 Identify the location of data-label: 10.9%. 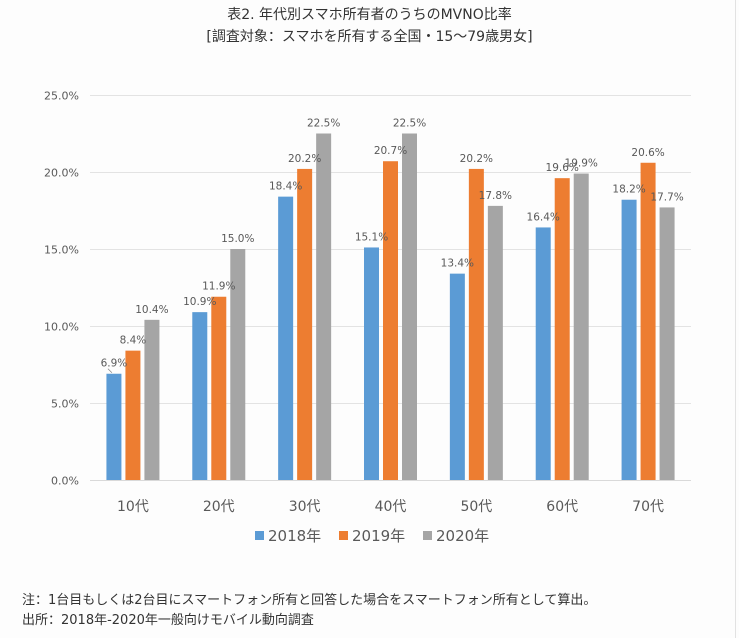
(199, 302).